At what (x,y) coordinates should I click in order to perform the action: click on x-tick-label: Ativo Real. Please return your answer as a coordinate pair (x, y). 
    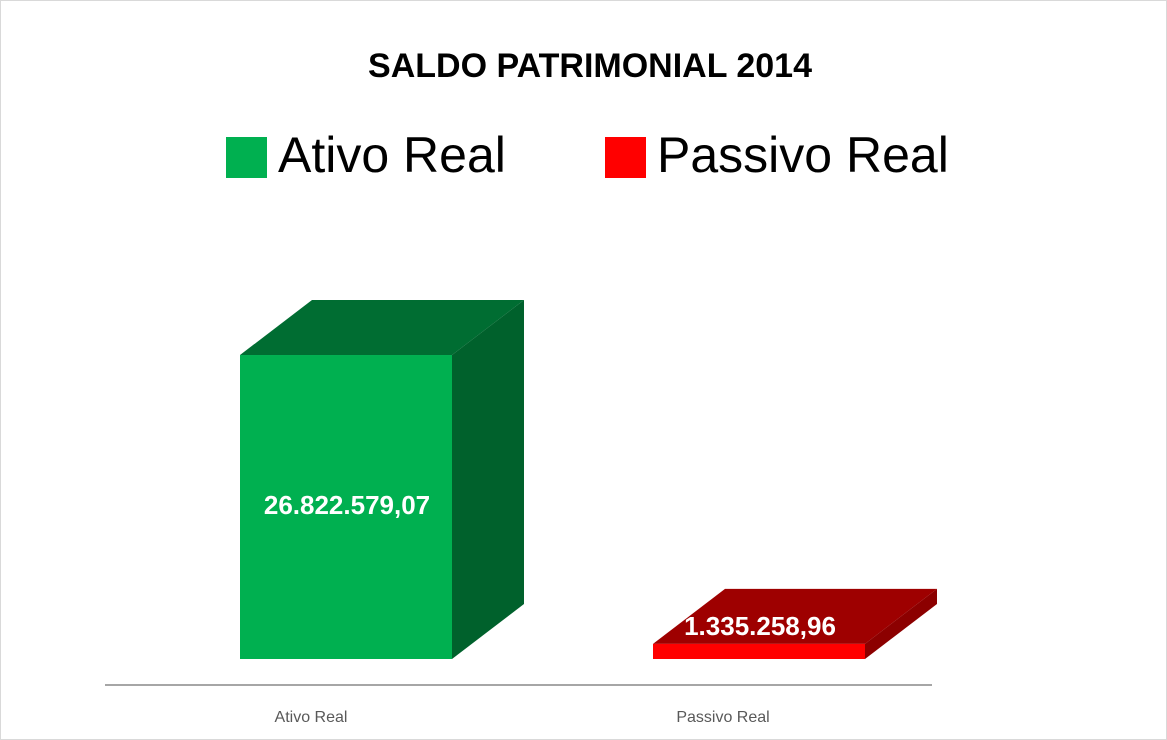
    Looking at the image, I should click on (311, 717).